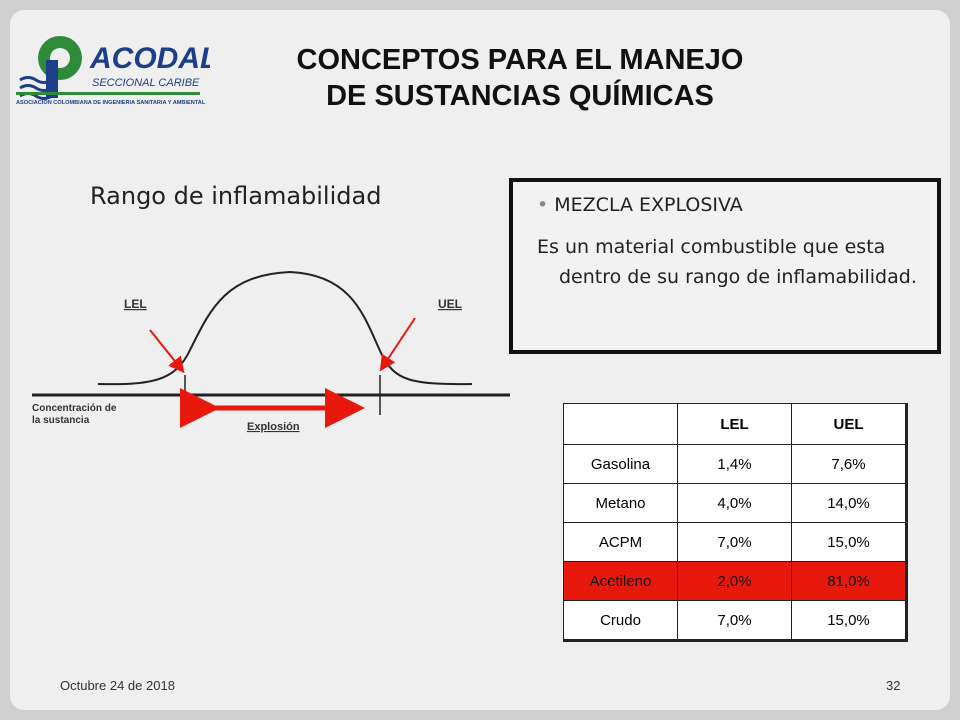  I want to click on bullet-text: MEZCLA EXPLOSIVA, so click(648, 205).